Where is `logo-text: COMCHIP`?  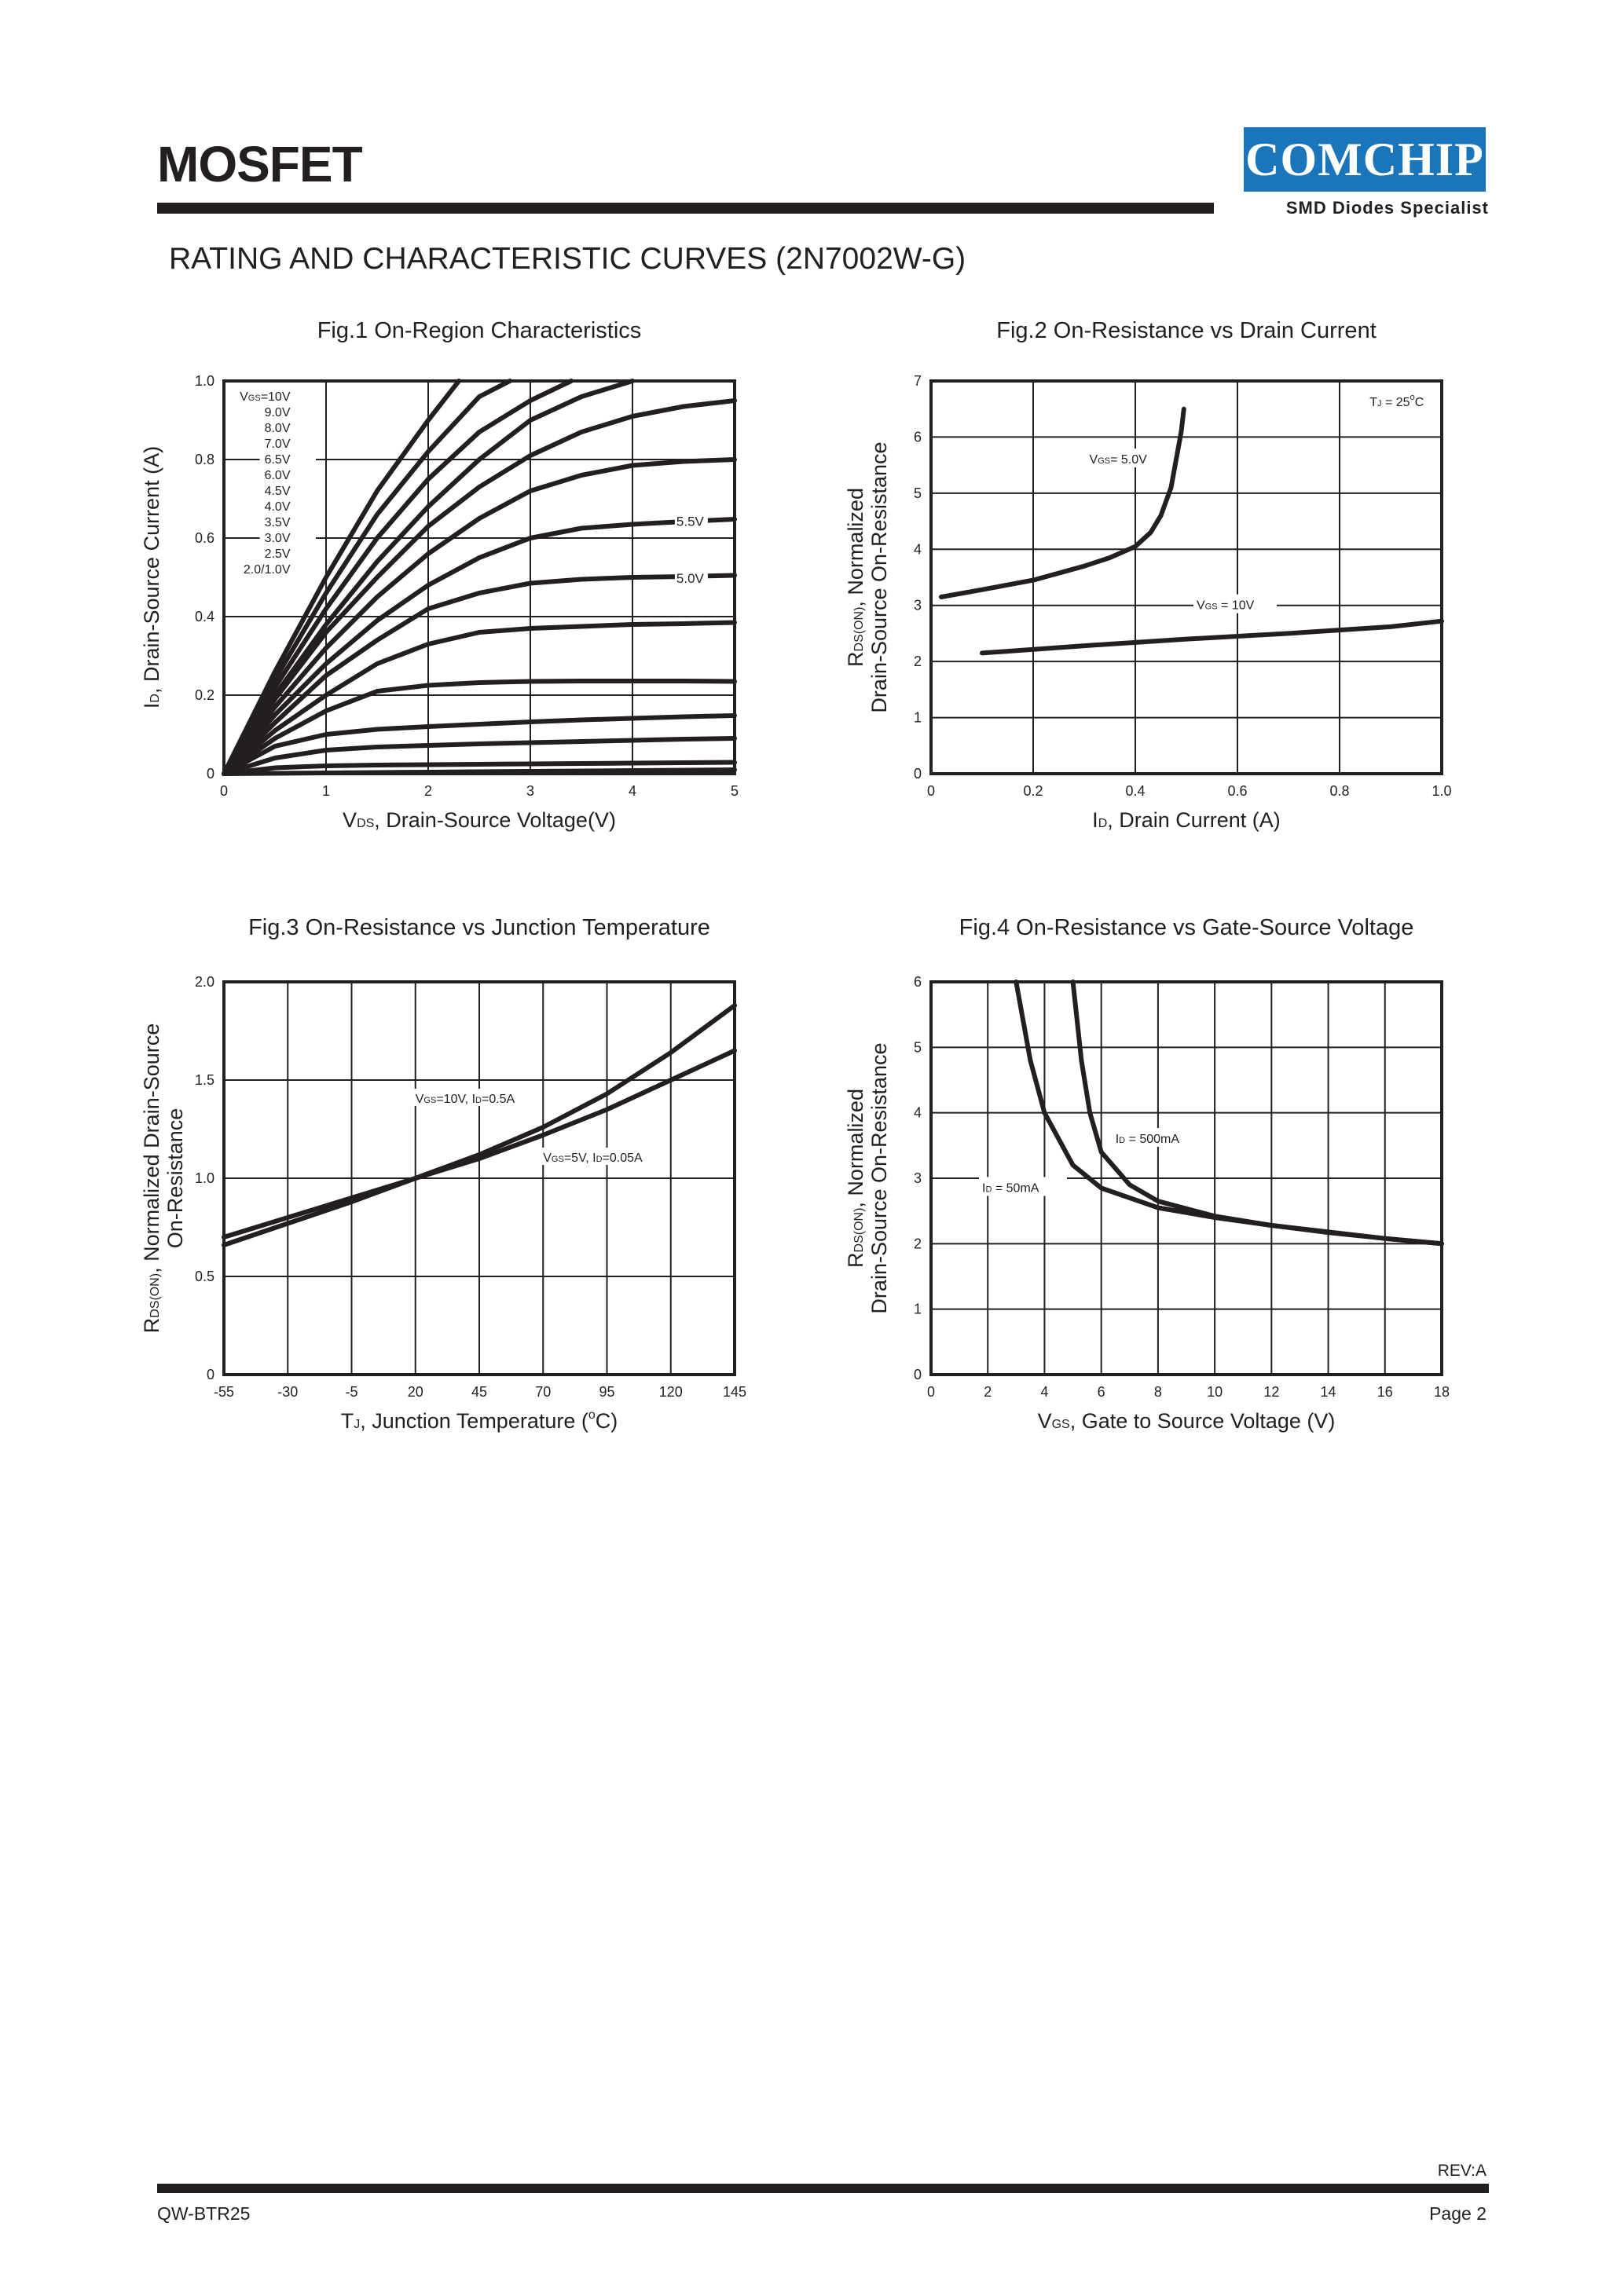
logo-text: COMCHIP is located at coordinates (1364, 159).